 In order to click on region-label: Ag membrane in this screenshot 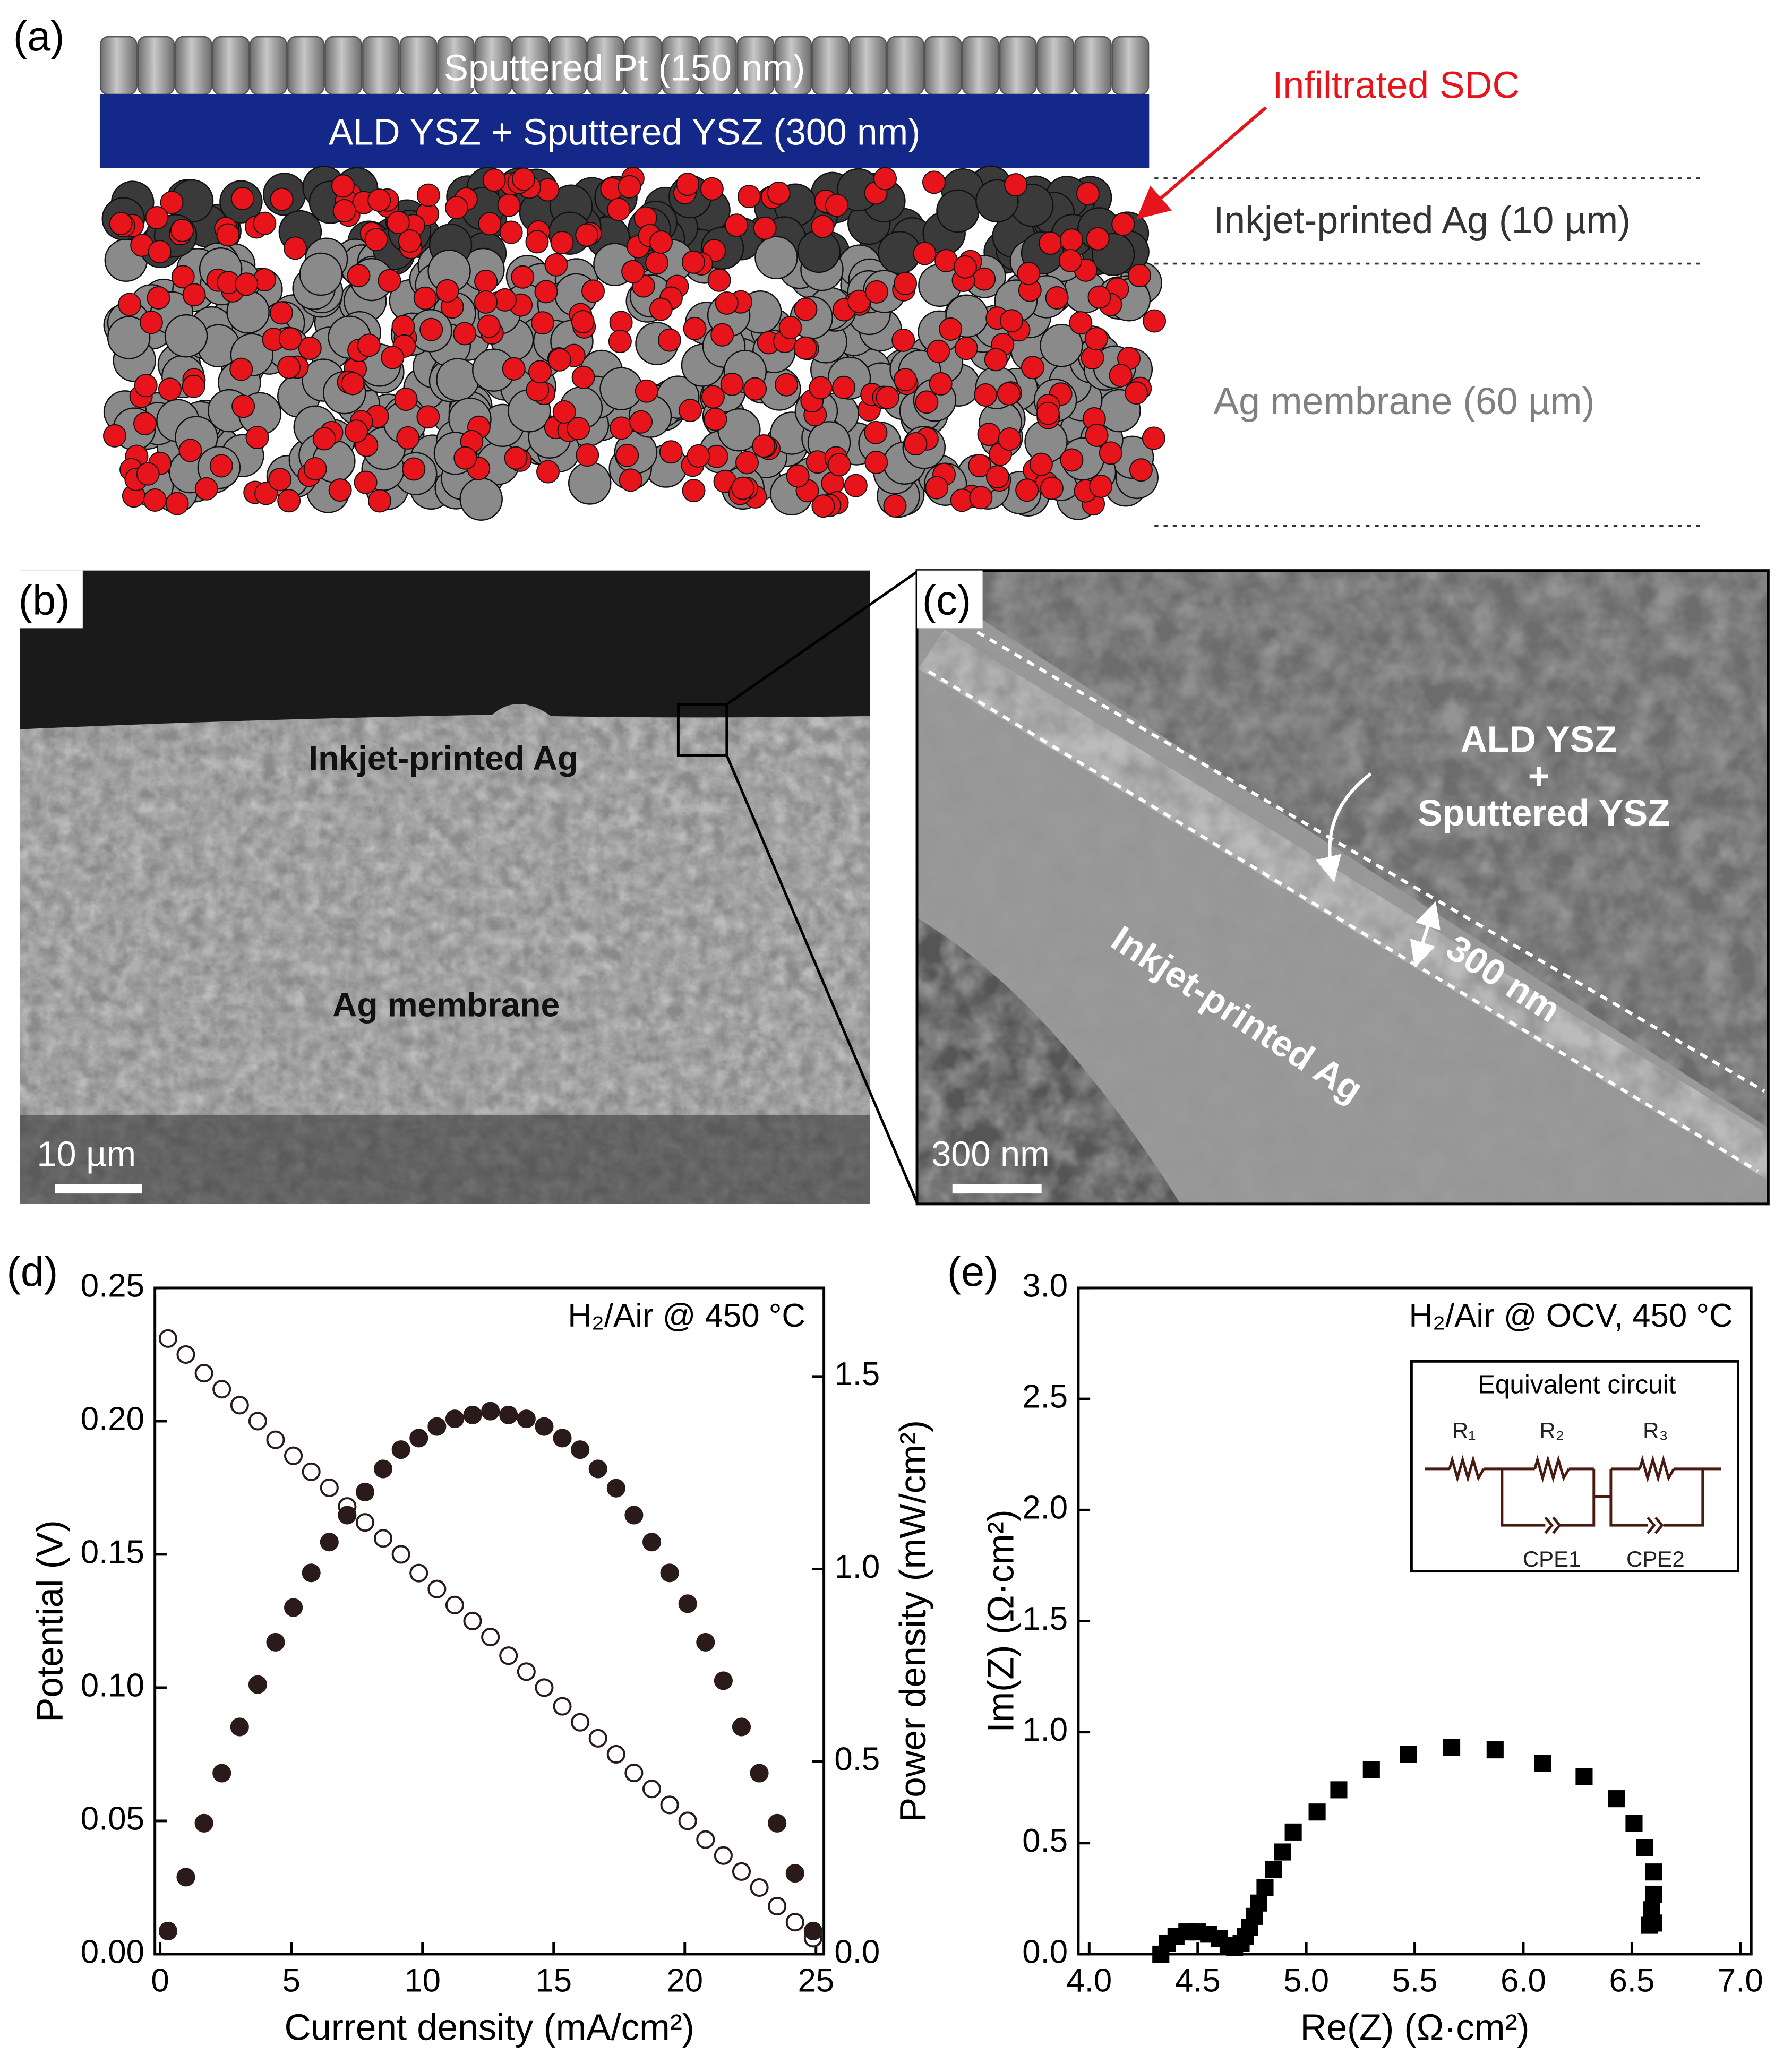, I will do `click(446, 1004)`.